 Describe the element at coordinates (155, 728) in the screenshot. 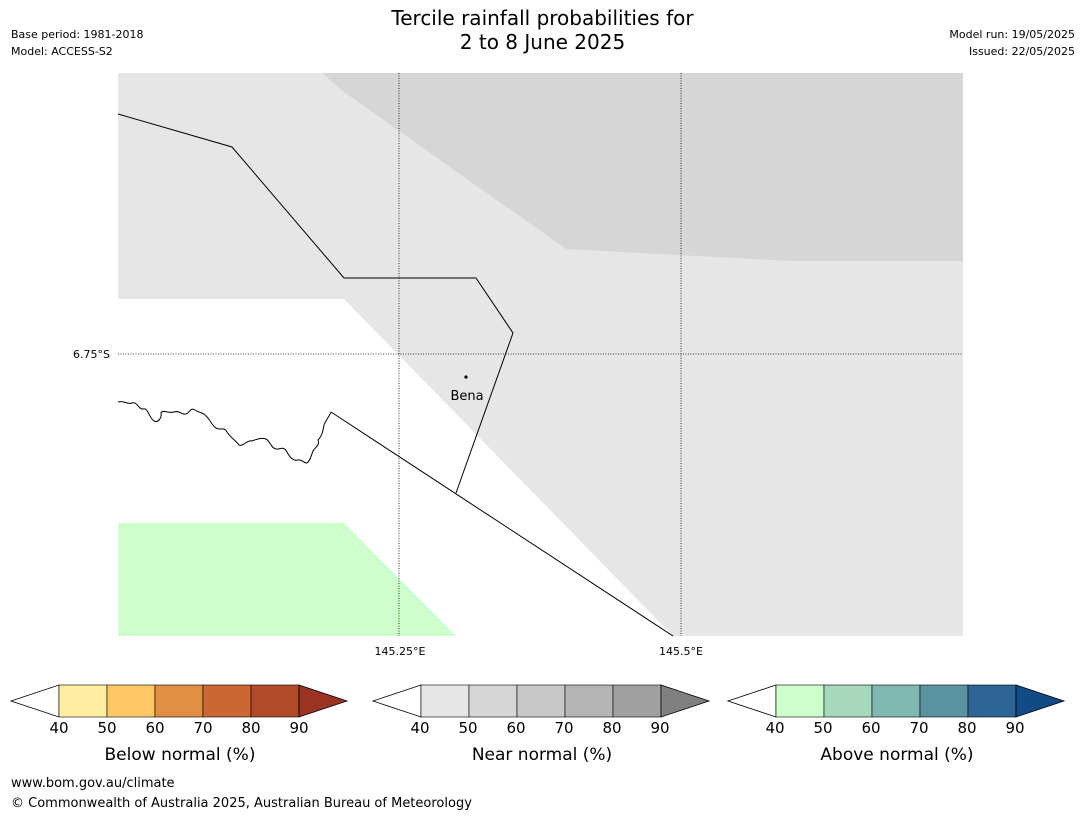

I see `below-tick-60: 60` at that location.